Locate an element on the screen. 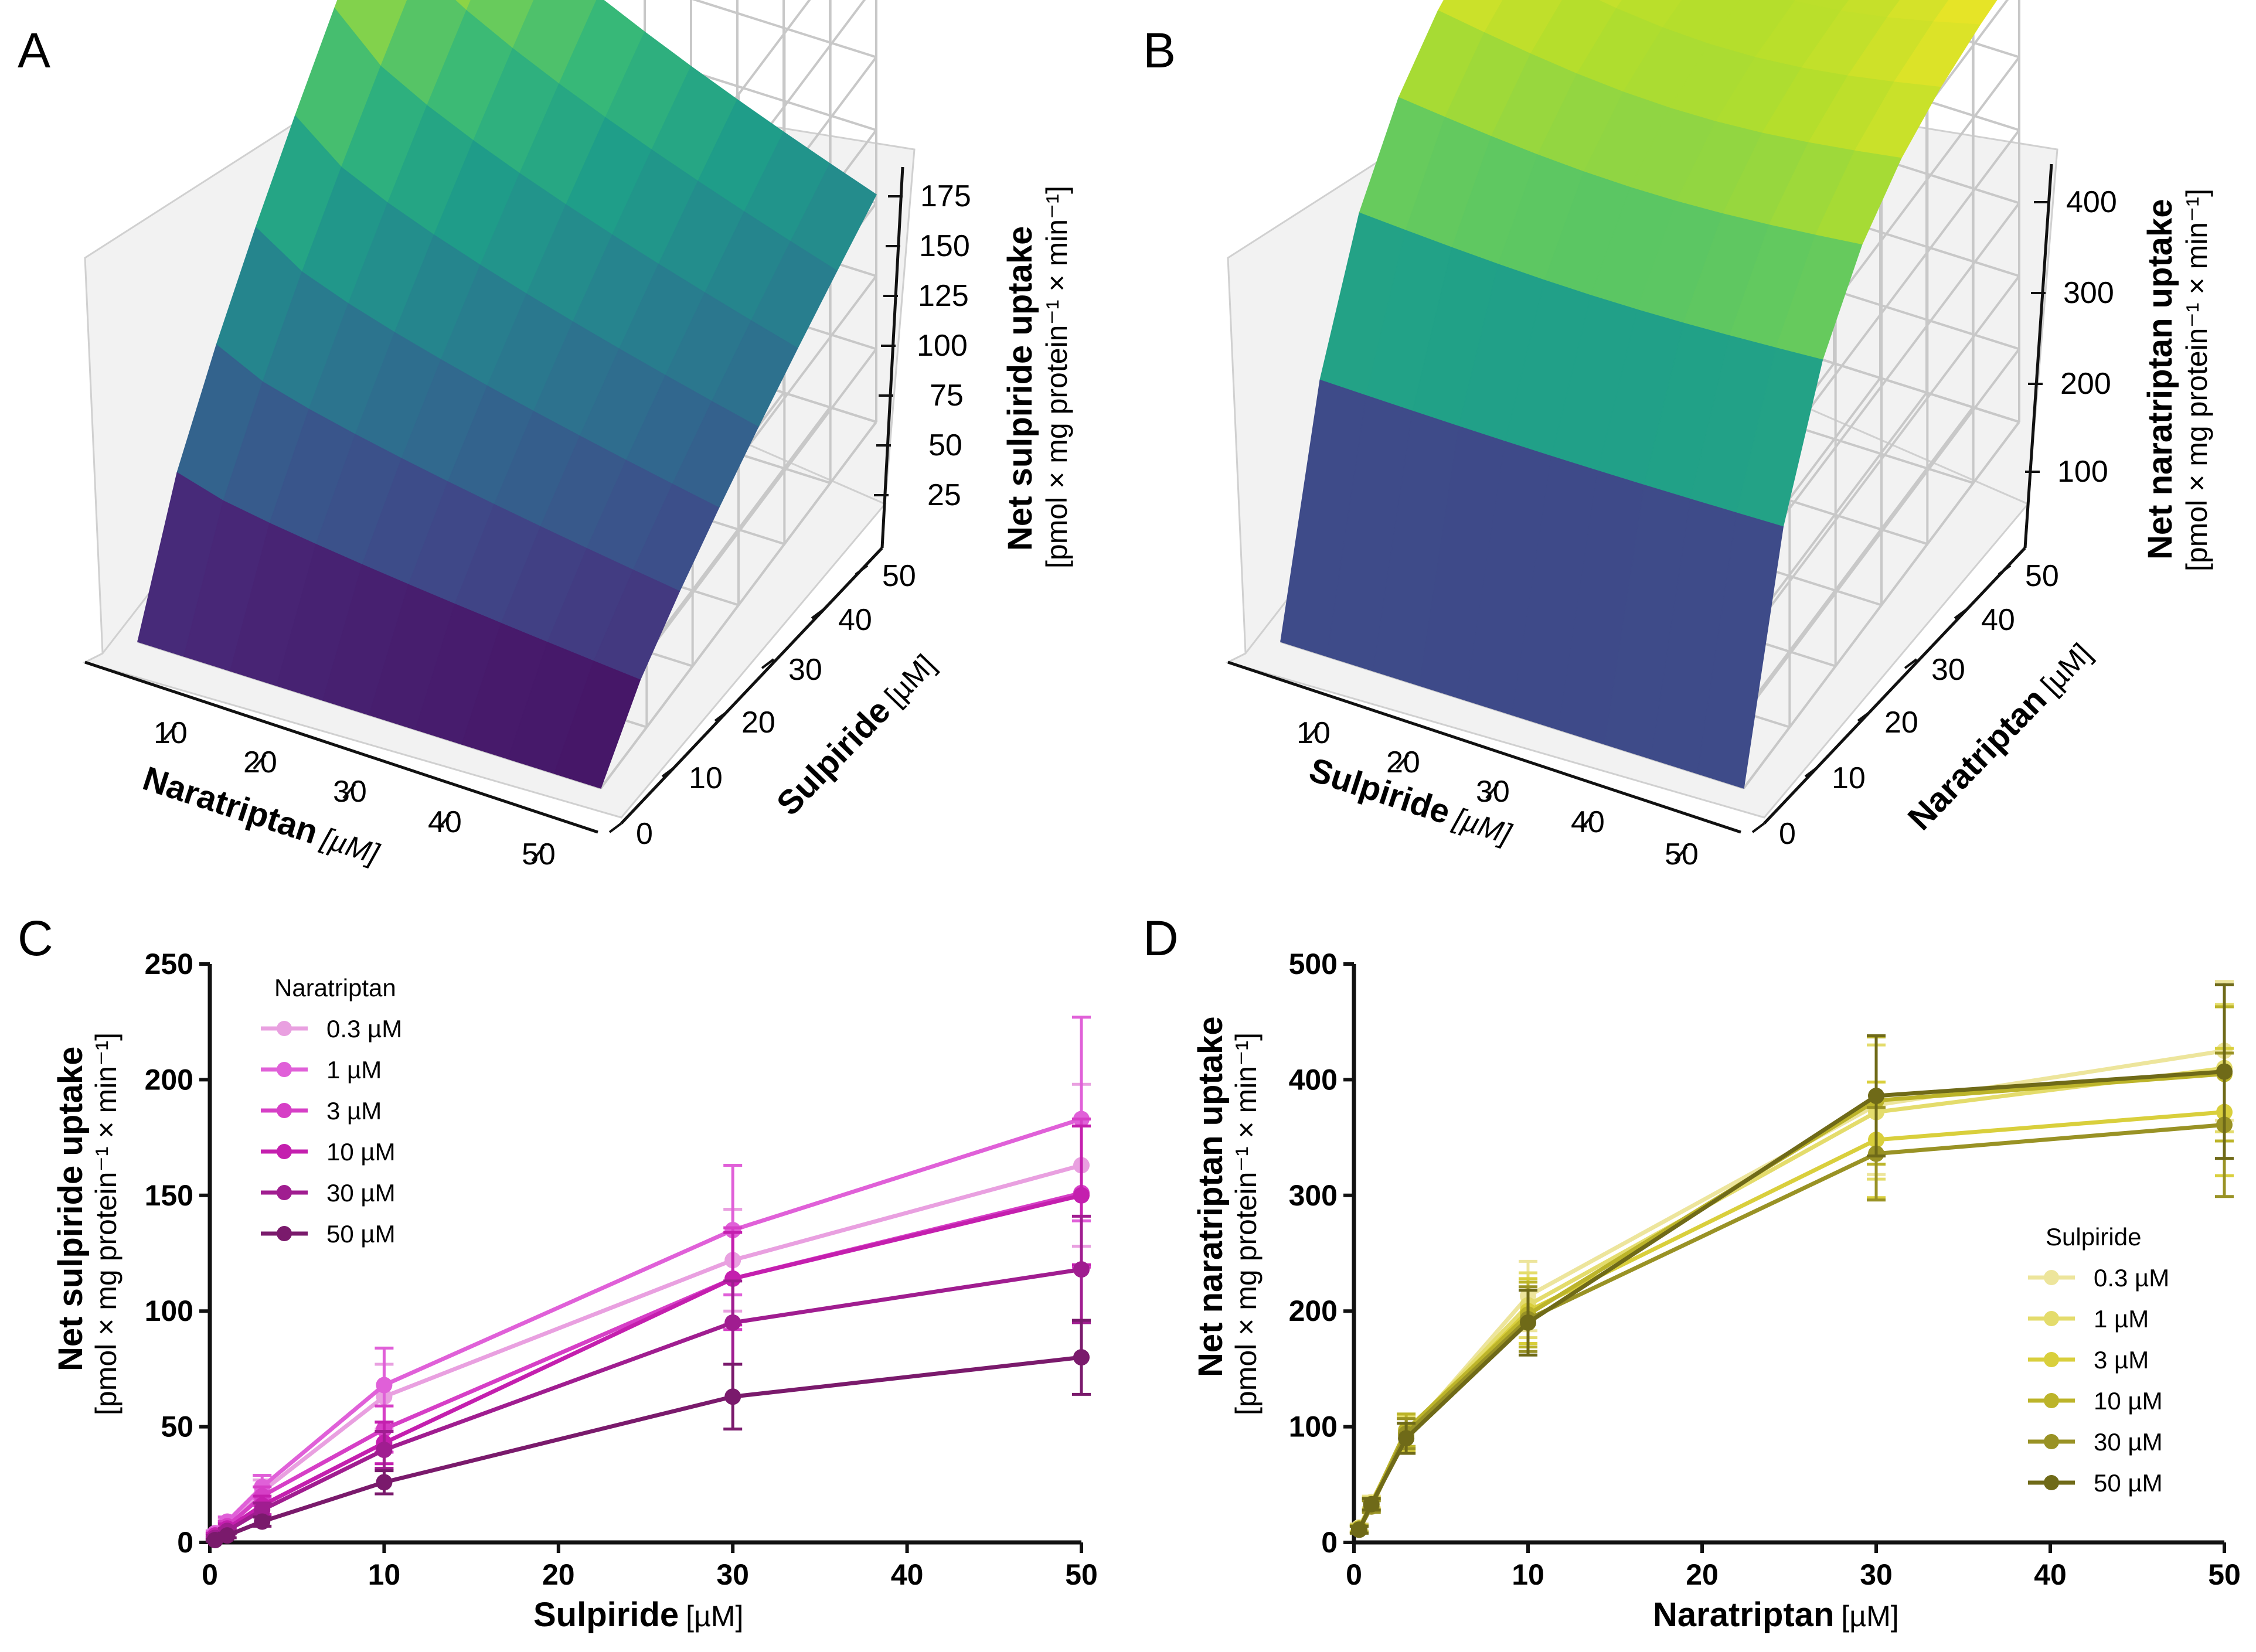 This screenshot has width=2256, height=1652. panel-b-z-tick: 200 is located at coordinates (2085, 384).